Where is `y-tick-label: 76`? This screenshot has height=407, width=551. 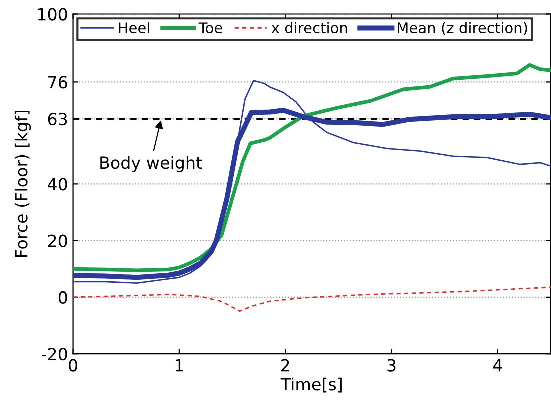
y-tick-label: 76 is located at coordinates (58, 82).